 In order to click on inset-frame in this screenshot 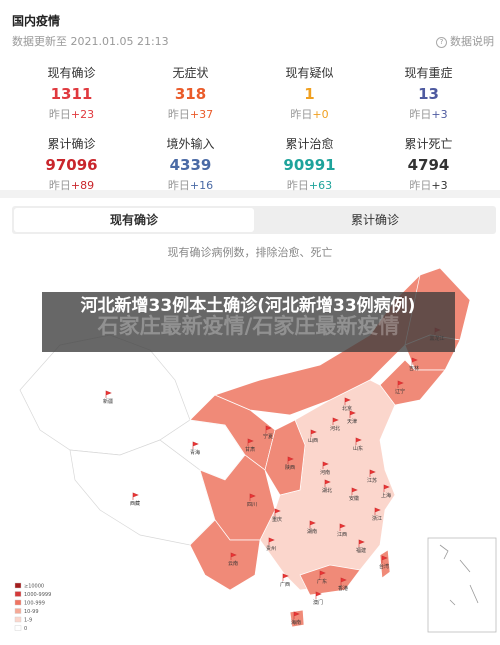, I will do `click(462, 585)`.